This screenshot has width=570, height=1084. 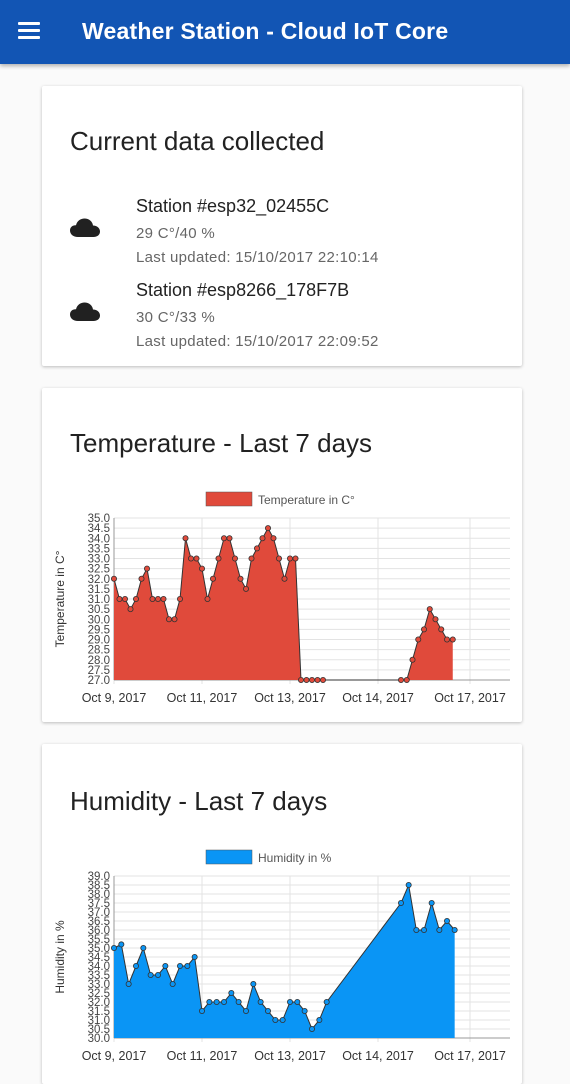 I want to click on y-tick-label: 37.5, so click(x=99, y=904).